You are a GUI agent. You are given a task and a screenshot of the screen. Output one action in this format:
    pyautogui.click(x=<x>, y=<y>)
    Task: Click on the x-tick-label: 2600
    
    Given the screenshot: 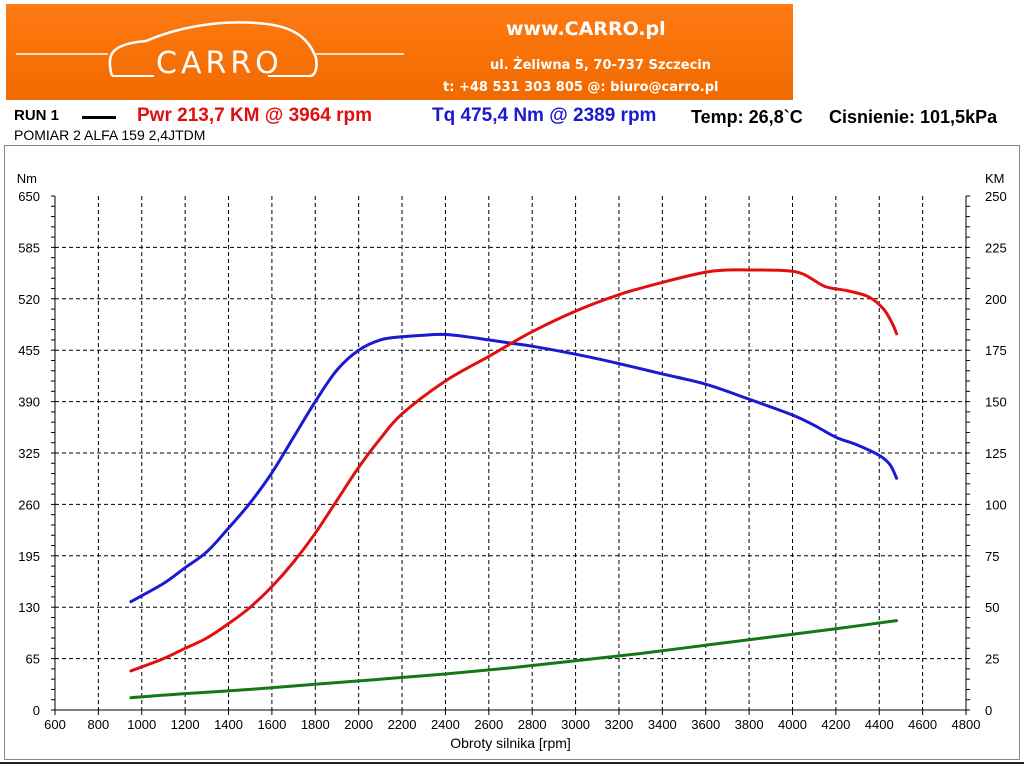 What is the action you would take?
    pyautogui.click(x=488, y=724)
    